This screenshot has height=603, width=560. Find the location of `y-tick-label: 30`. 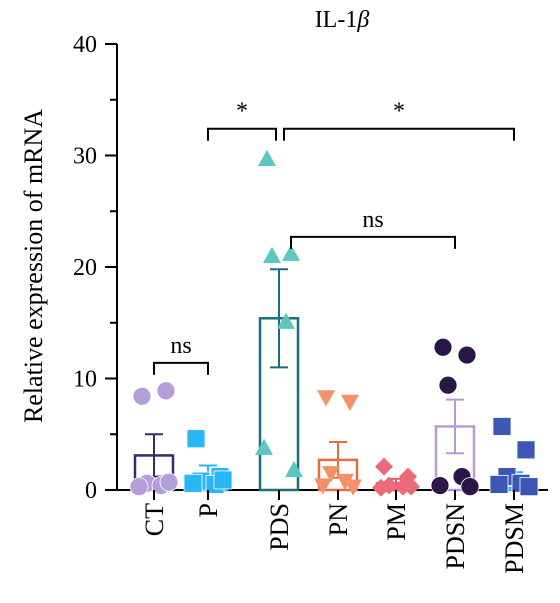

y-tick-label: 30 is located at coordinates (85, 157).